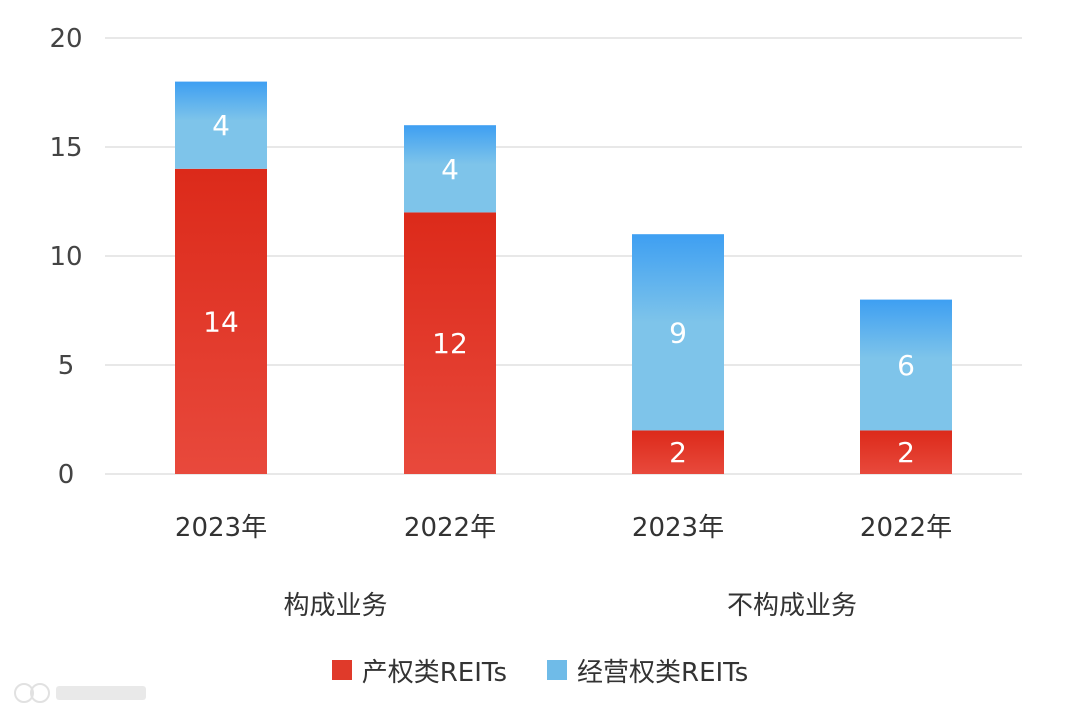  Describe the element at coordinates (792, 606) in the screenshot. I see `group-label-1: 不构成业务` at that location.